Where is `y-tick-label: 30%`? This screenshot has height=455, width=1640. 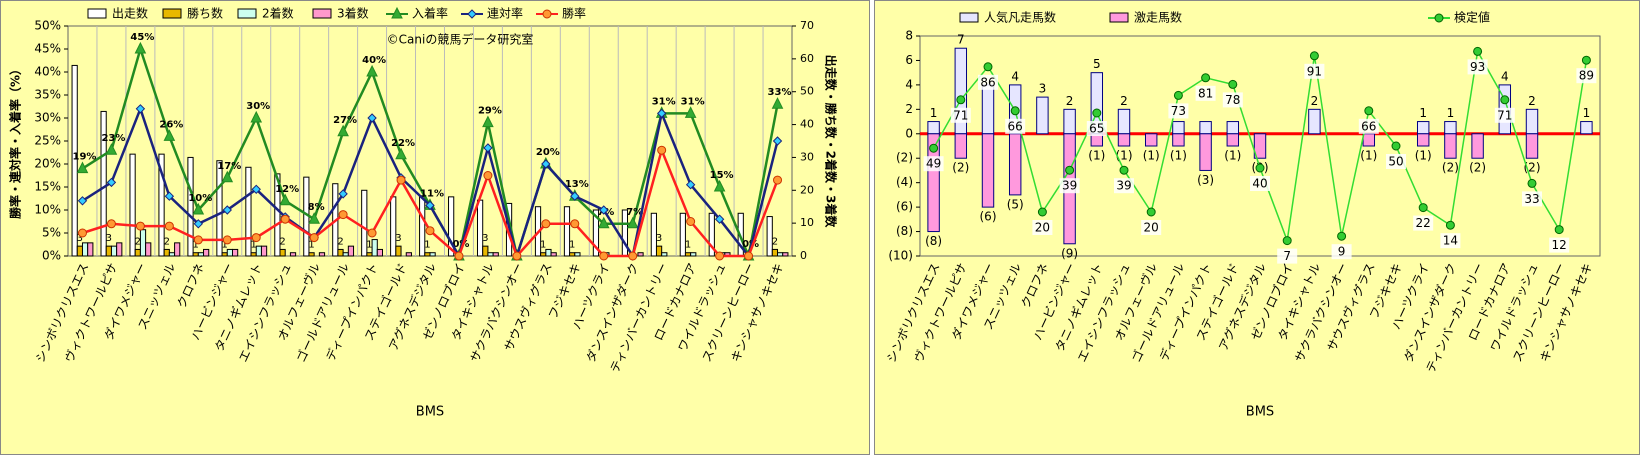 y-tick-label: 30% is located at coordinates (47, 118).